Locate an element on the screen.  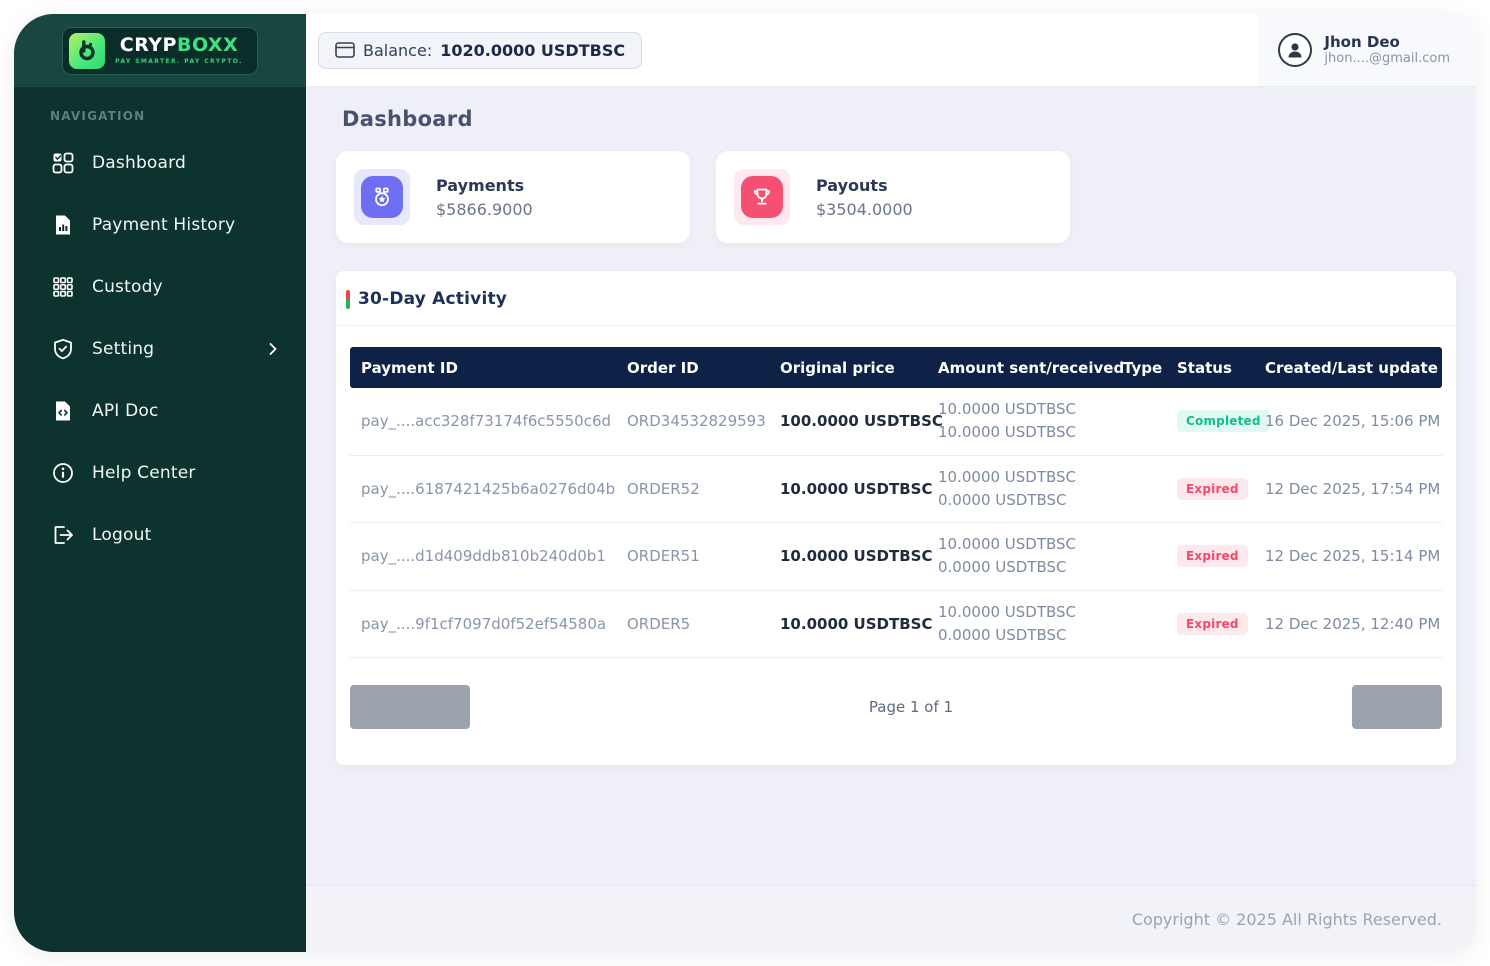
payouts-badge is located at coordinates (762, 197).